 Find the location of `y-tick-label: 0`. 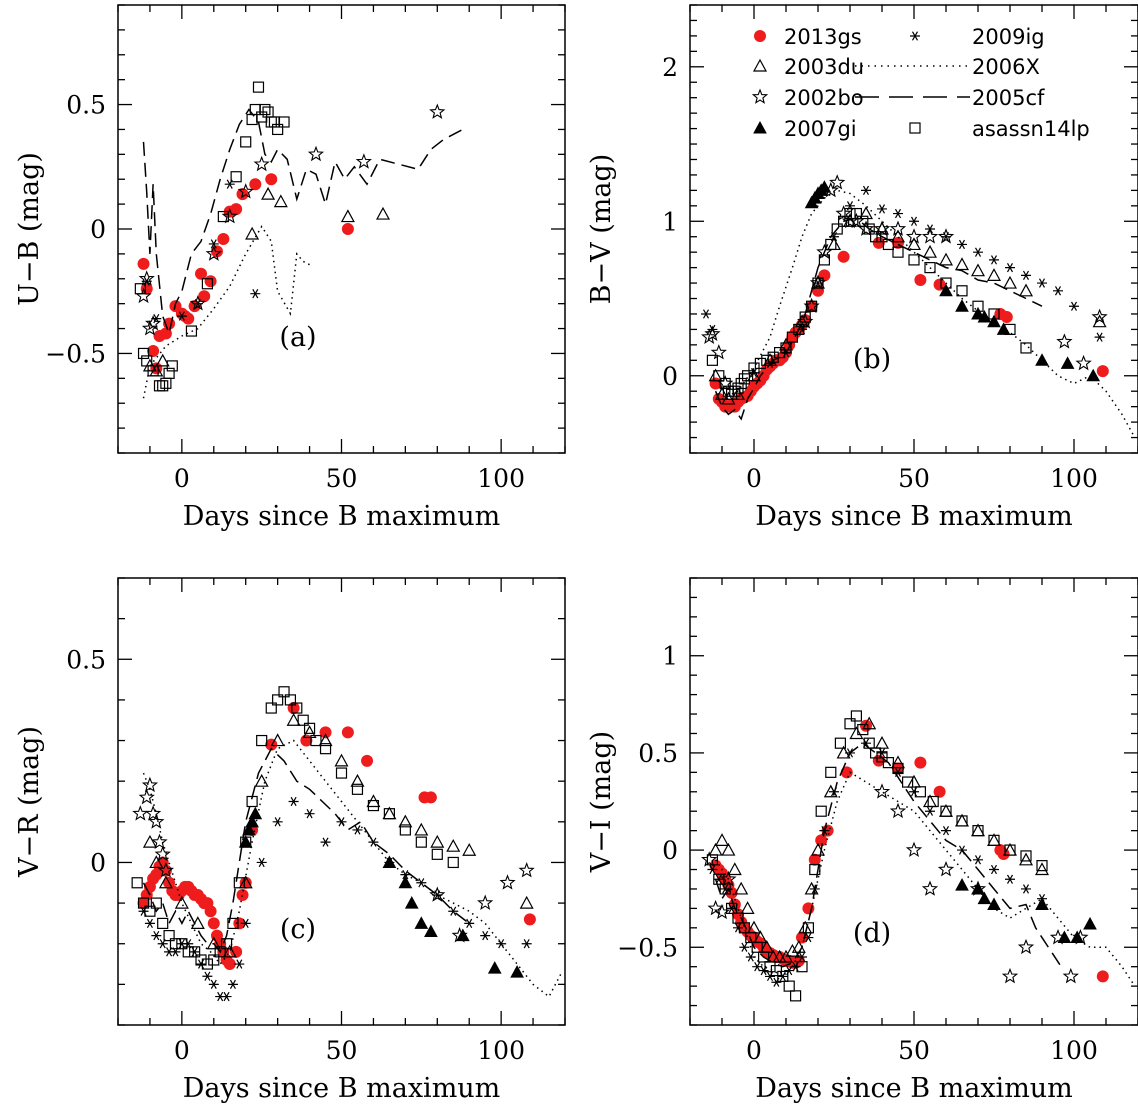

y-tick-label: 0 is located at coordinates (98, 862).